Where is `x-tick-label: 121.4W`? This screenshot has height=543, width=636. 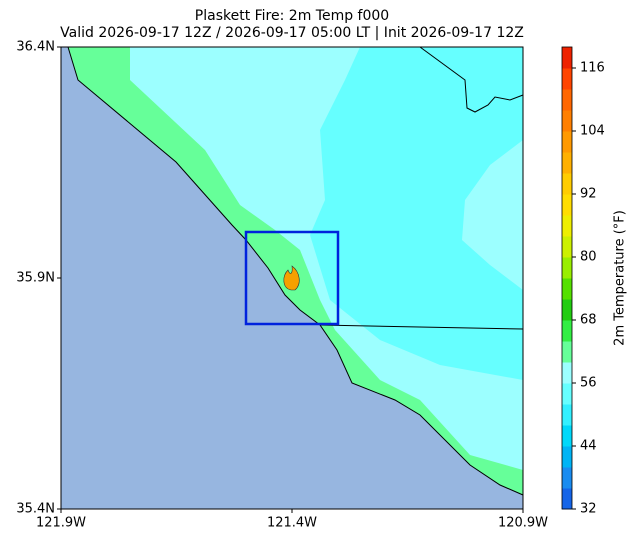 x-tick-label: 121.4W is located at coordinates (292, 523).